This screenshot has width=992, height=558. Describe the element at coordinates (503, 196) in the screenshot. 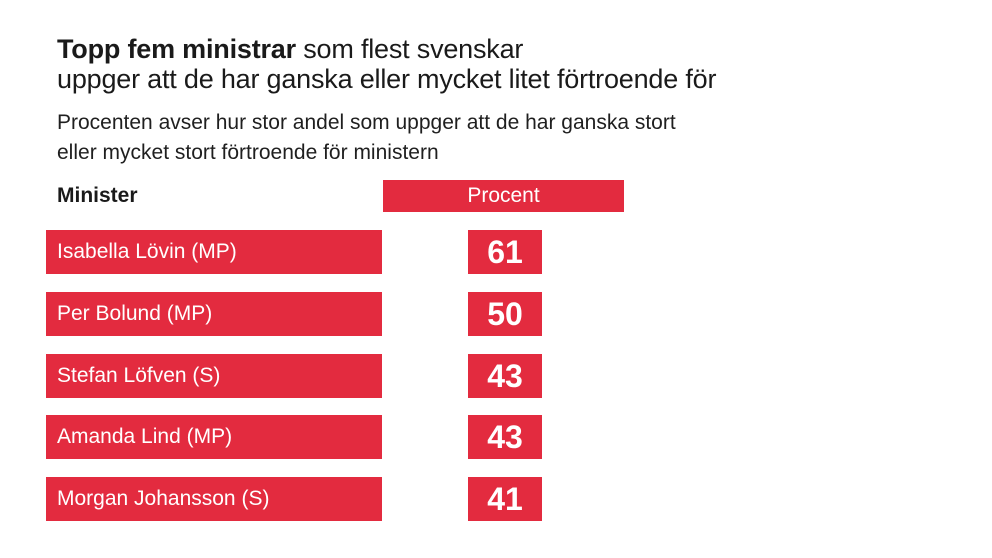

I see `column-header-percent: Procent` at that location.